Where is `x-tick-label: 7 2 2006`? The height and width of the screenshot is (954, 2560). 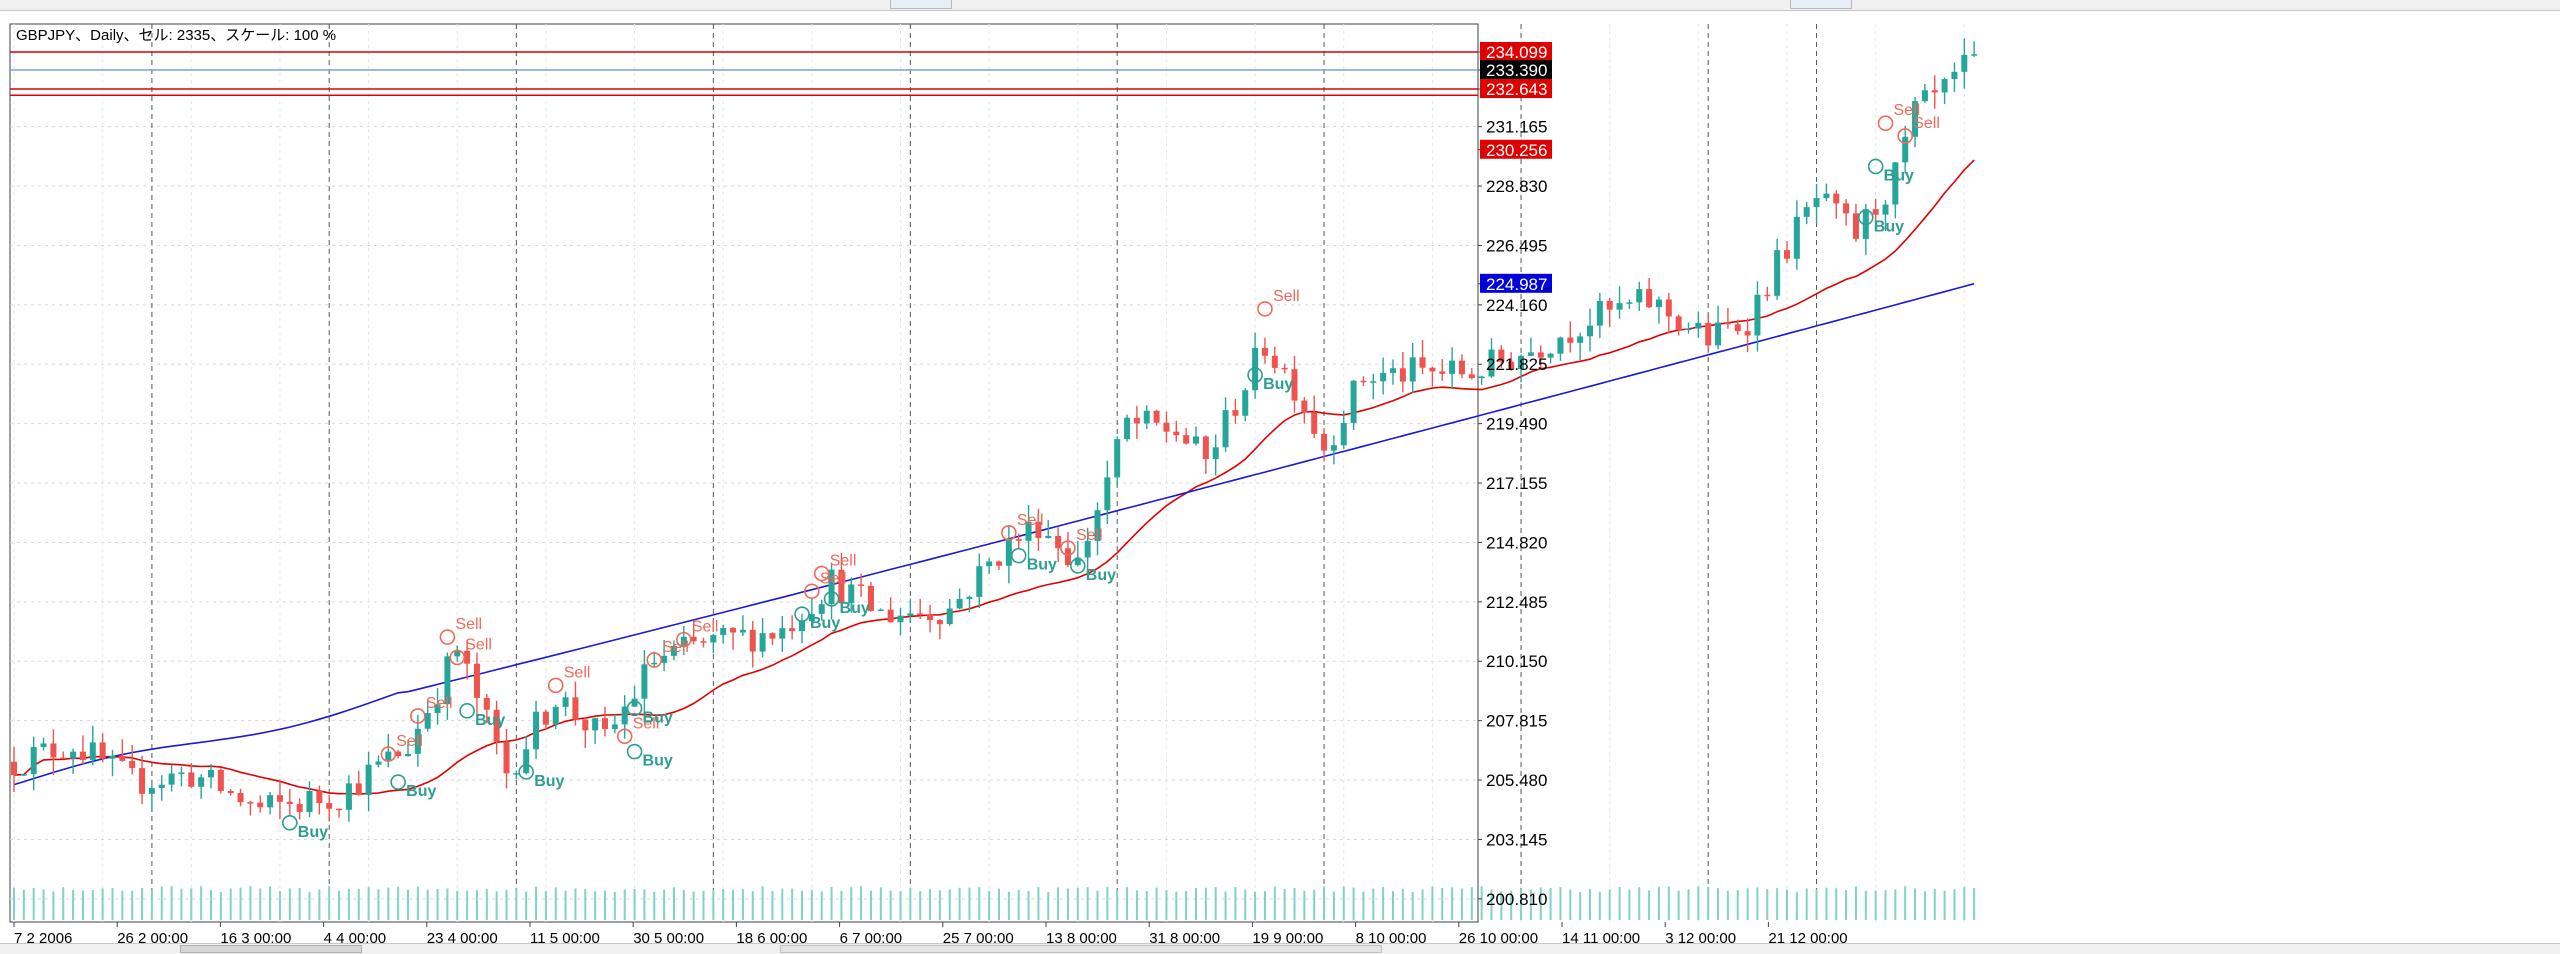
x-tick-label: 7 2 2006 is located at coordinates (43, 936).